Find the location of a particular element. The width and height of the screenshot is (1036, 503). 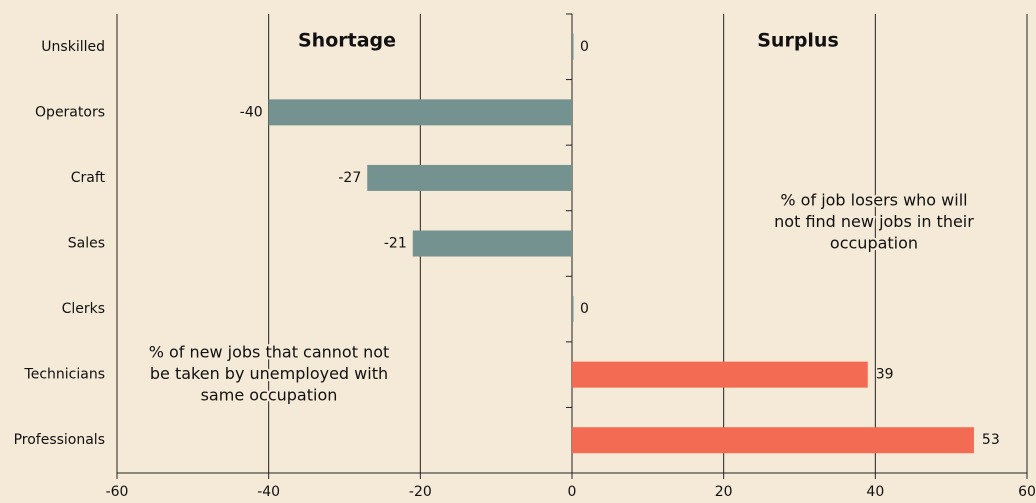

value-label: -40 is located at coordinates (251, 112).